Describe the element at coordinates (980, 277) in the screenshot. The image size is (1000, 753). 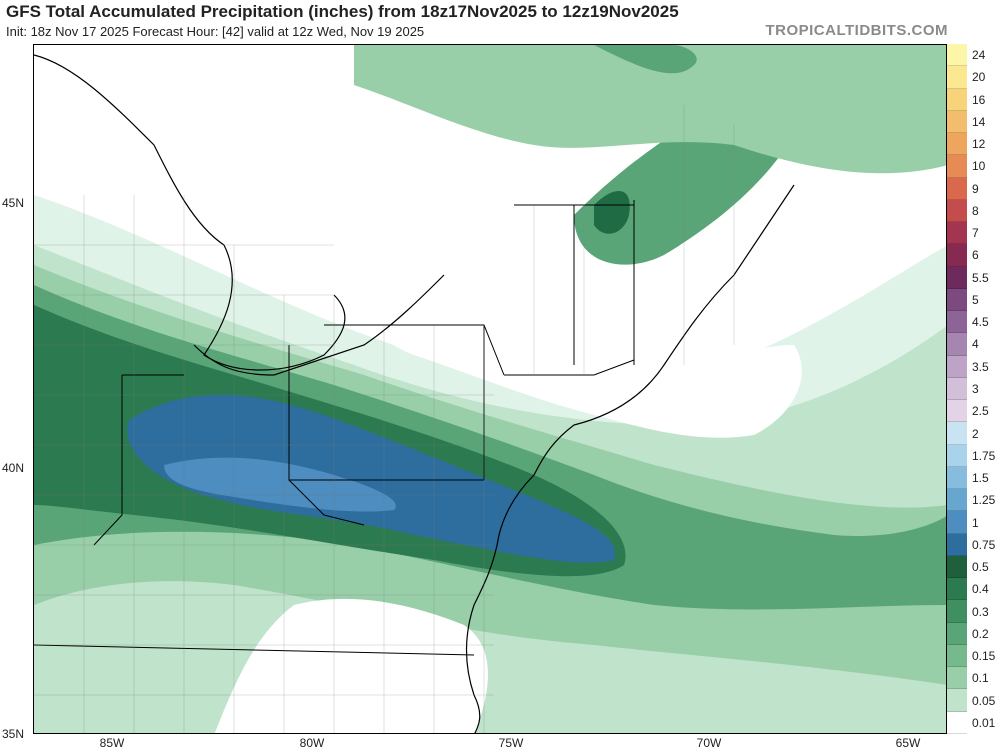
I see `colorbar-level-label: 5.5` at that location.